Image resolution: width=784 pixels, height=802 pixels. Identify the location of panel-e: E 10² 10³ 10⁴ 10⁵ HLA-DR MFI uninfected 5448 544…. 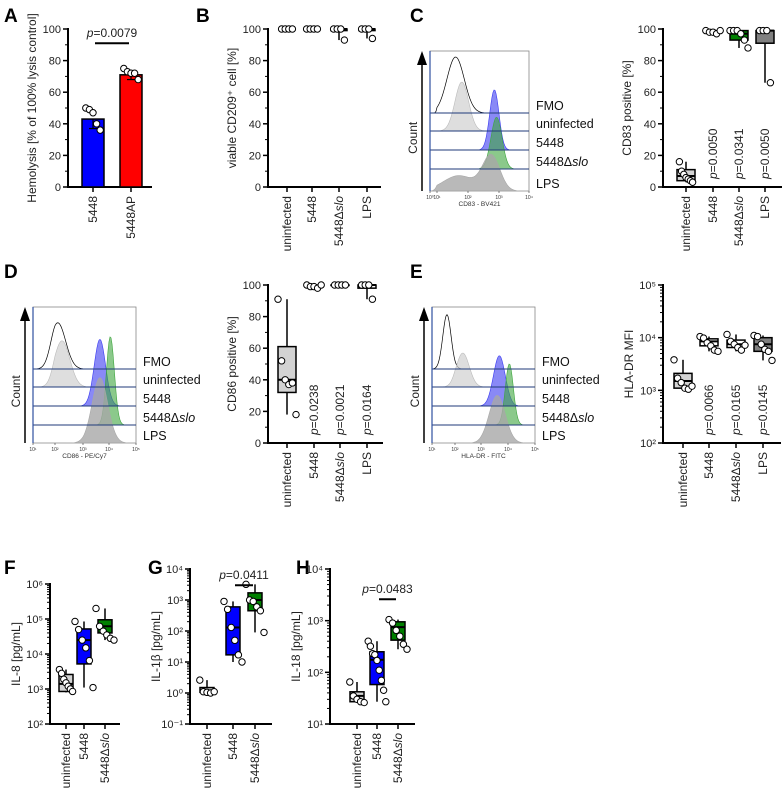
(595, 384).